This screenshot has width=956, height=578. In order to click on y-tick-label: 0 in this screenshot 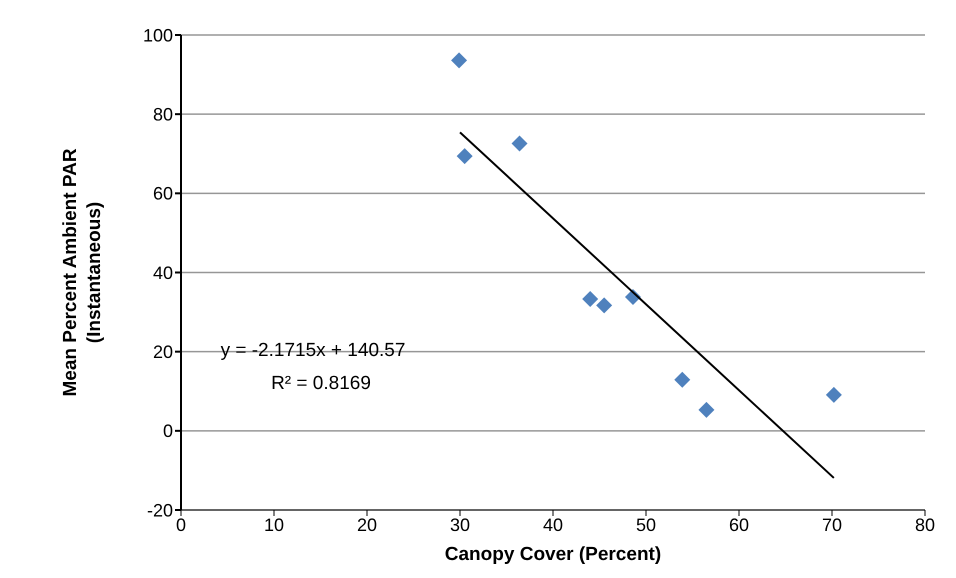, I will do `click(167, 431)`.